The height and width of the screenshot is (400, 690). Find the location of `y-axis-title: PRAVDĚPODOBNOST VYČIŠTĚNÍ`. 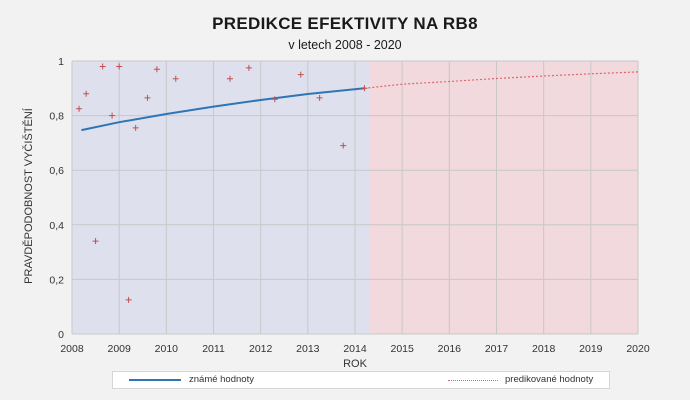

y-axis-title: PRAVDĚPODOBNOST VYČIŠTĚNÍ is located at coordinates (28, 195).